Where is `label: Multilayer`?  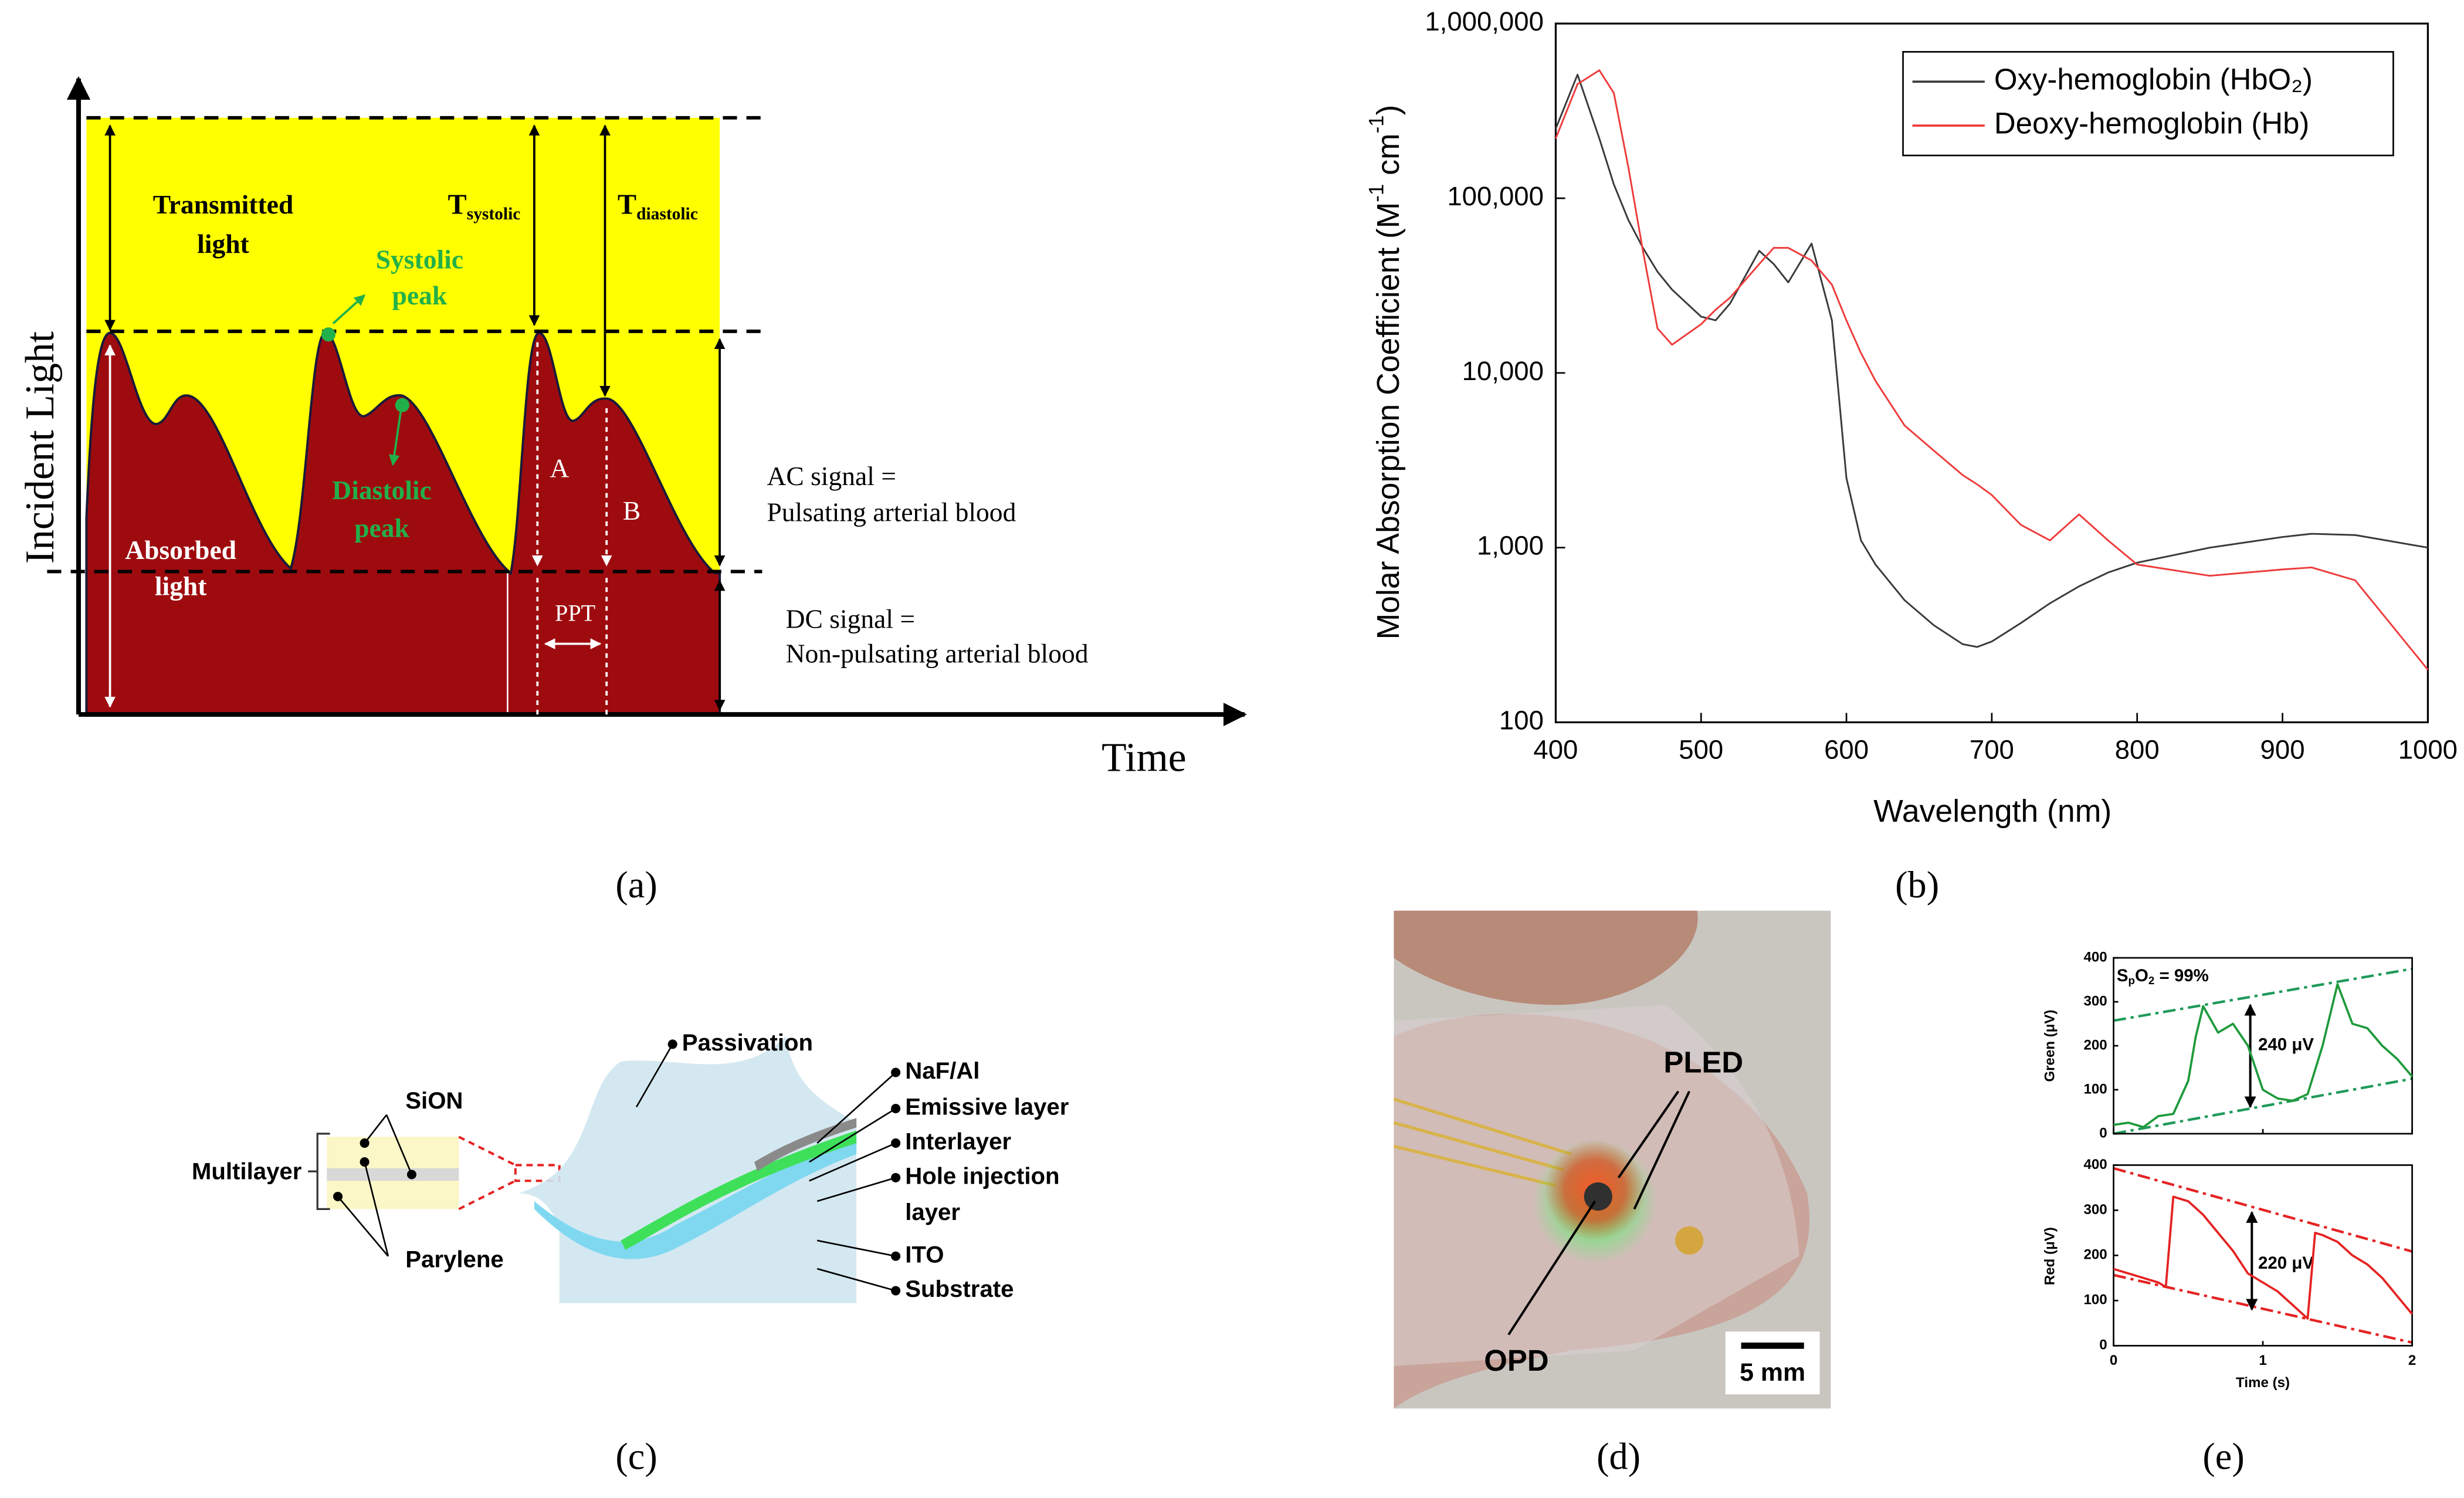 label: Multilayer is located at coordinates (247, 1171).